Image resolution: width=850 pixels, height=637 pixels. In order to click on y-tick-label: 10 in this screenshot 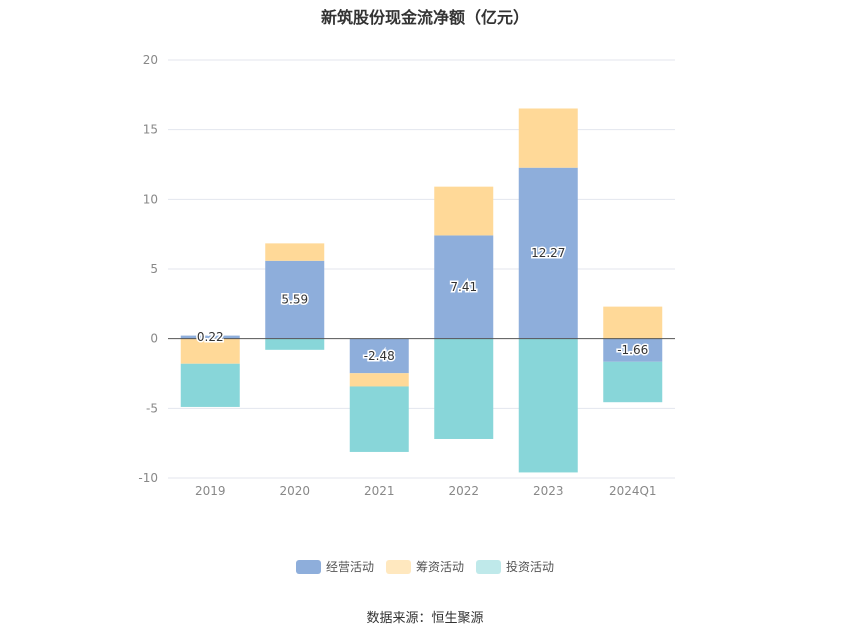, I will do `click(150, 199)`.